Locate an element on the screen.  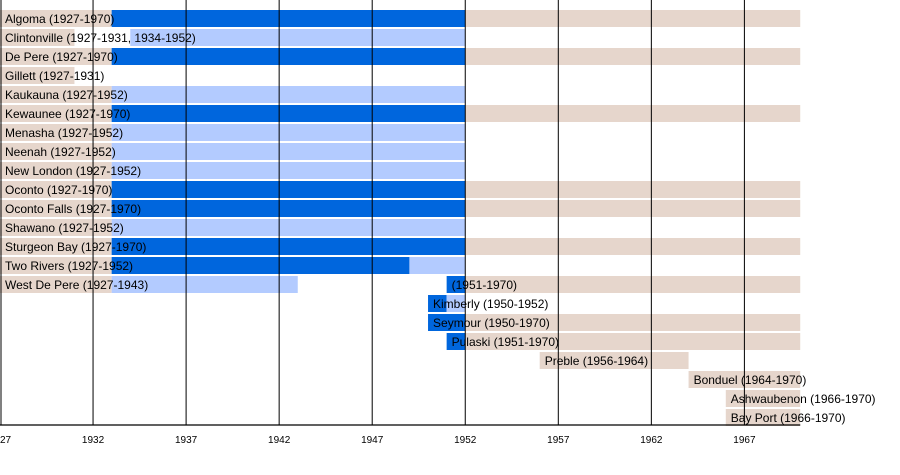
row-label: Neenah (1927-1952) is located at coordinates (60, 152).